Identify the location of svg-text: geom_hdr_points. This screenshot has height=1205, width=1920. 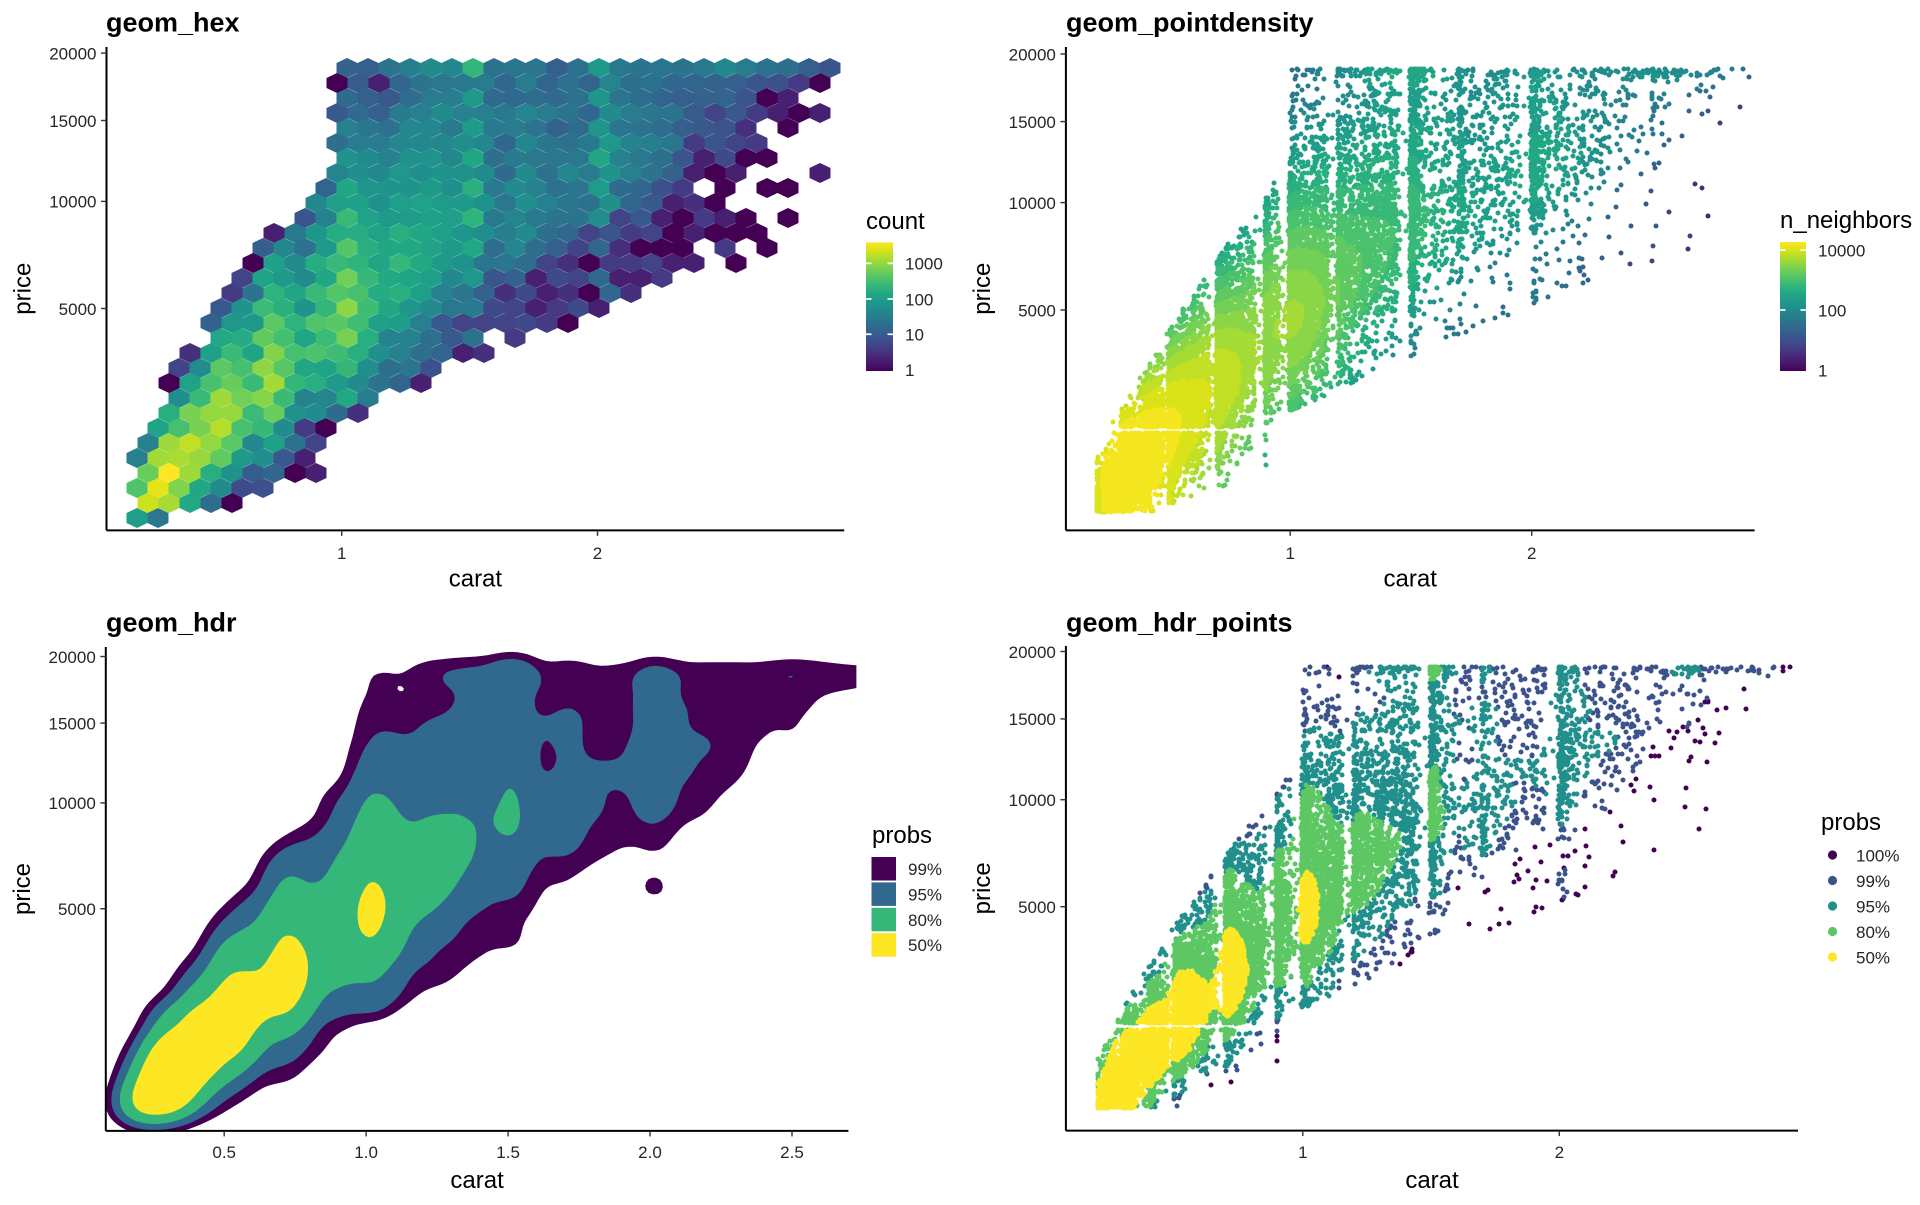
(1179, 623).